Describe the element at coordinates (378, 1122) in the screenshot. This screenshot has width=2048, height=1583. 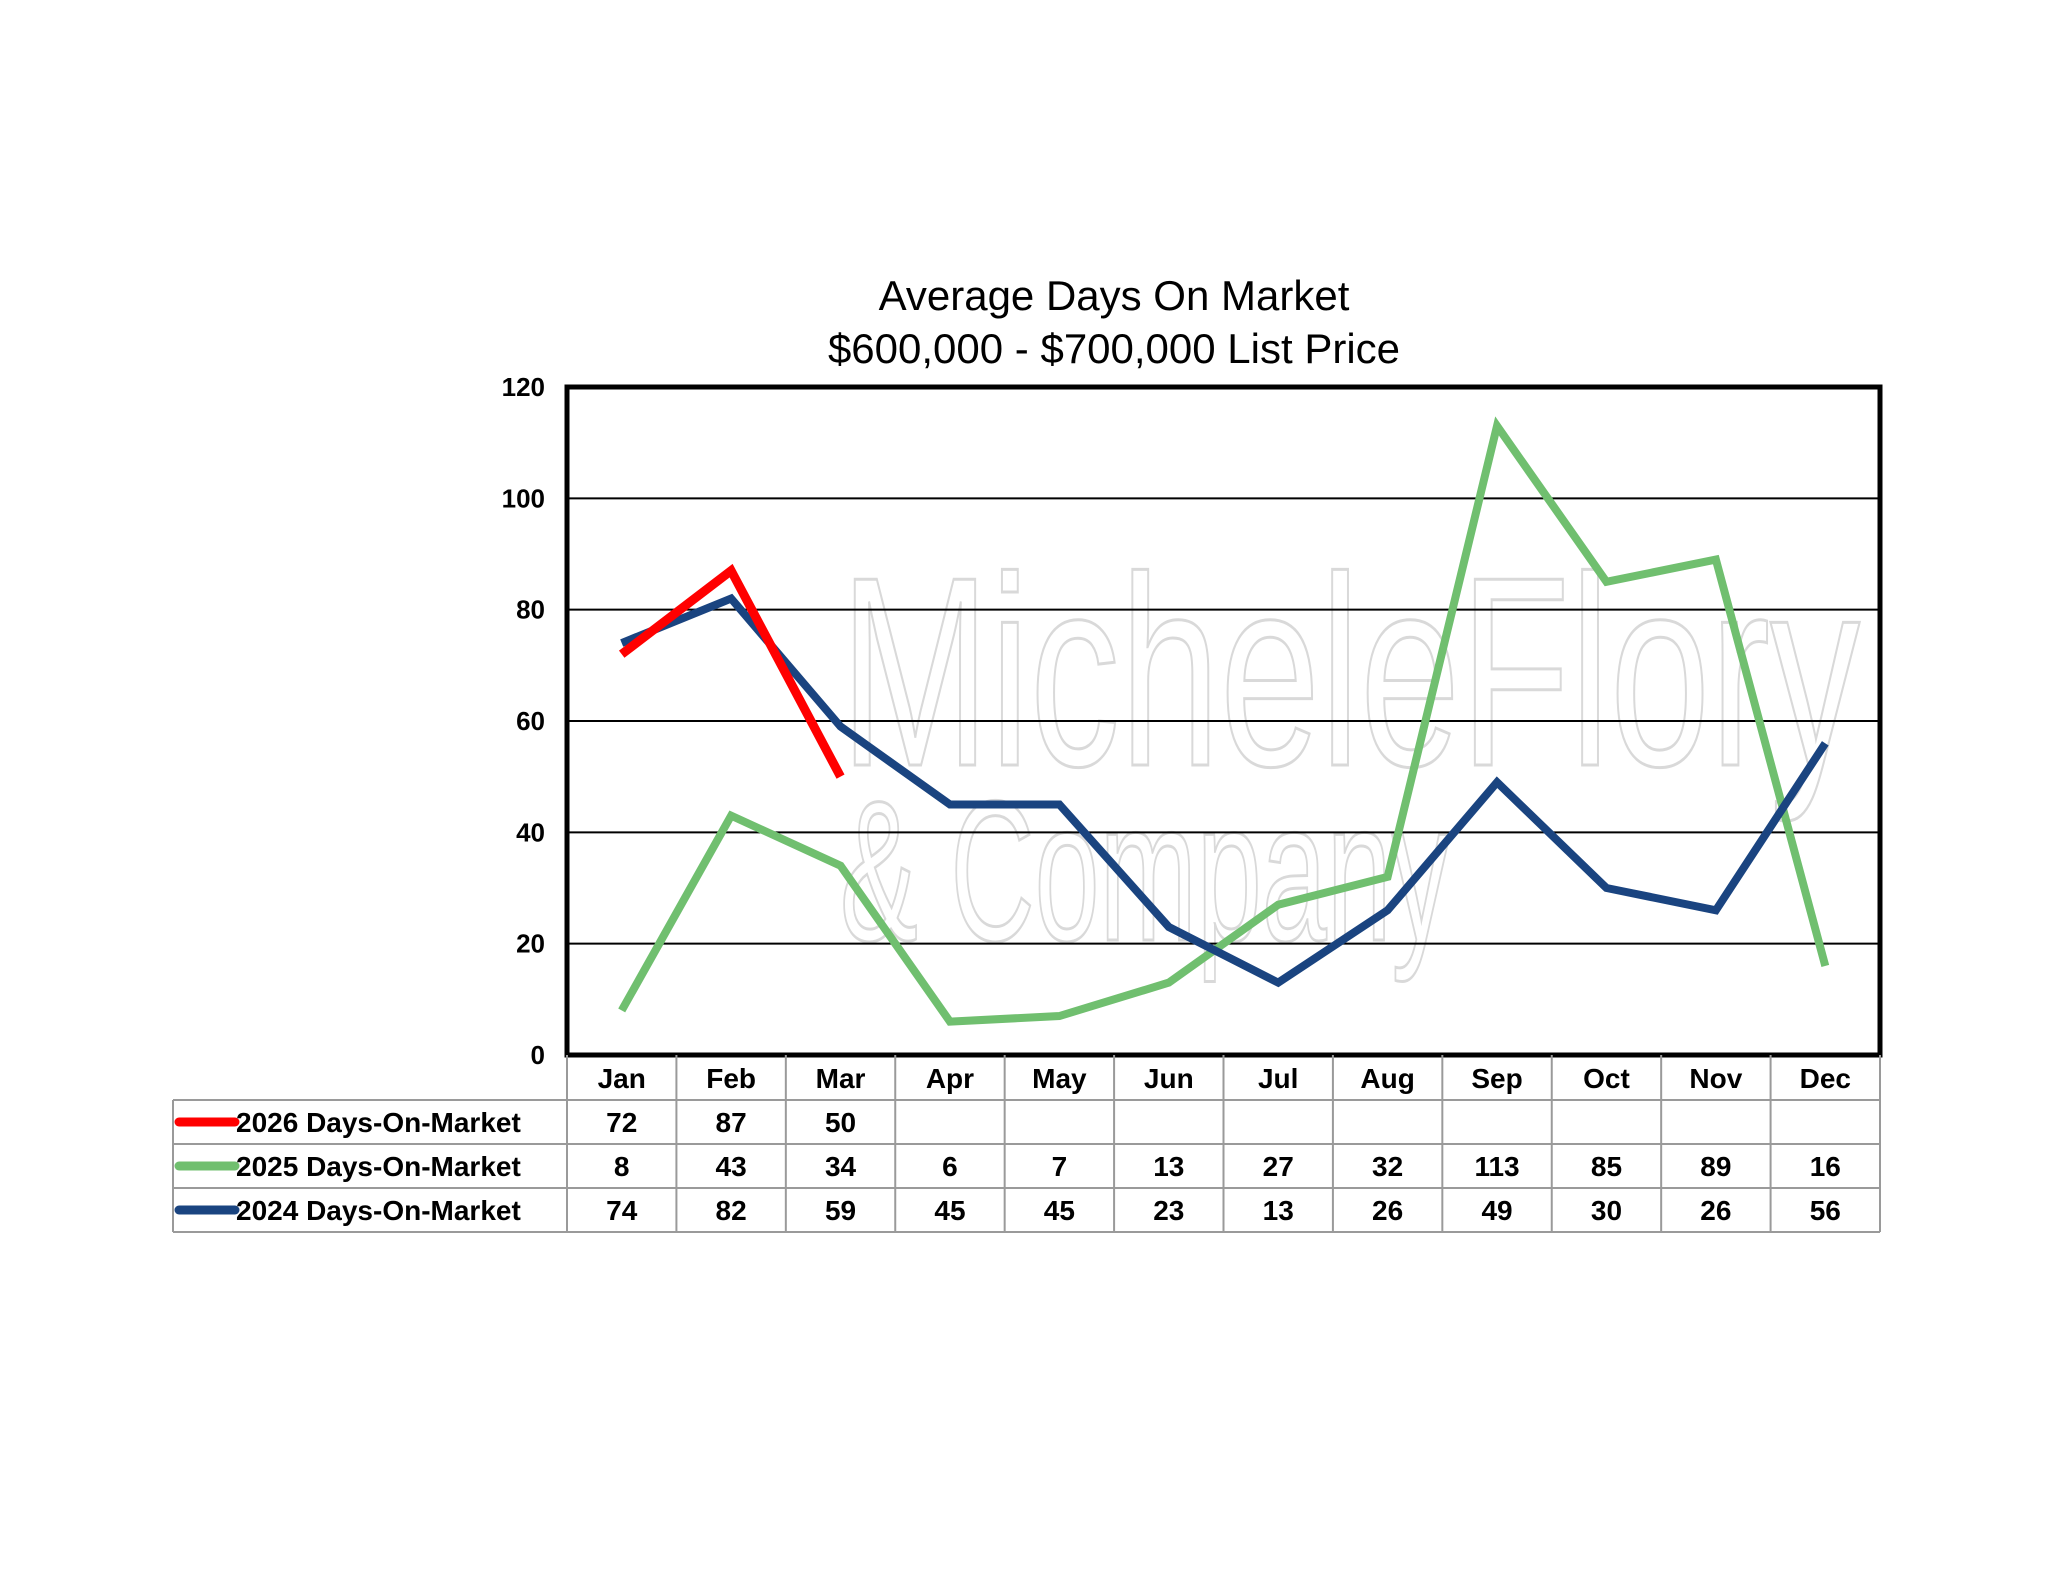
I see `legend-label: 2026 Days-On-Market` at that location.